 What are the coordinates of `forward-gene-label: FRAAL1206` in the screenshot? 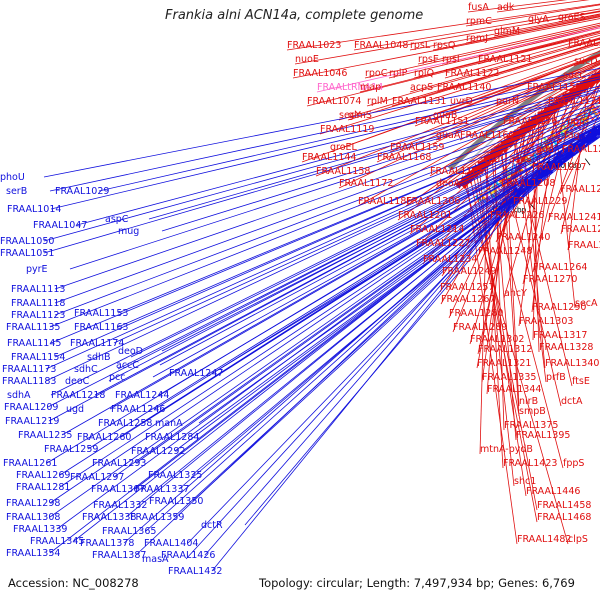 It's located at (433, 201).